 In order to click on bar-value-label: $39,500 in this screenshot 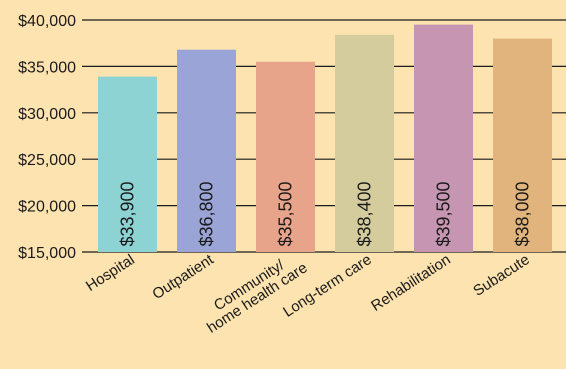, I will do `click(444, 213)`.